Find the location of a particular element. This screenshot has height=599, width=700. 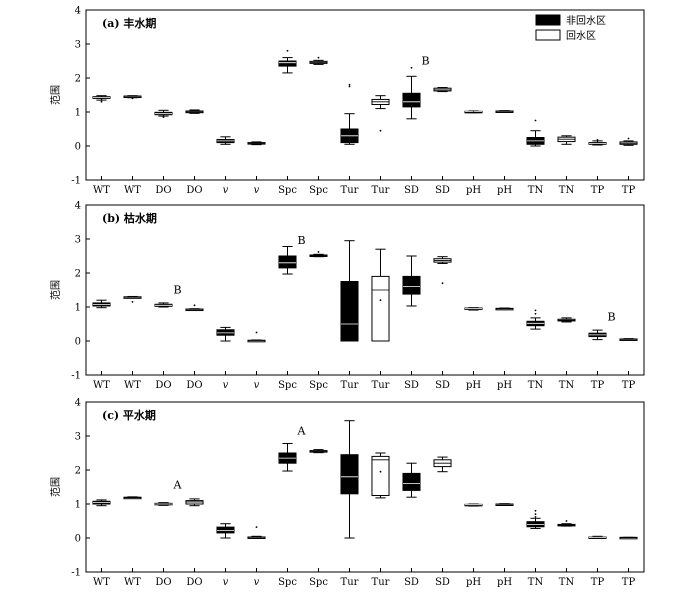

panel-title: (b) 枯水期 is located at coordinates (129, 218).